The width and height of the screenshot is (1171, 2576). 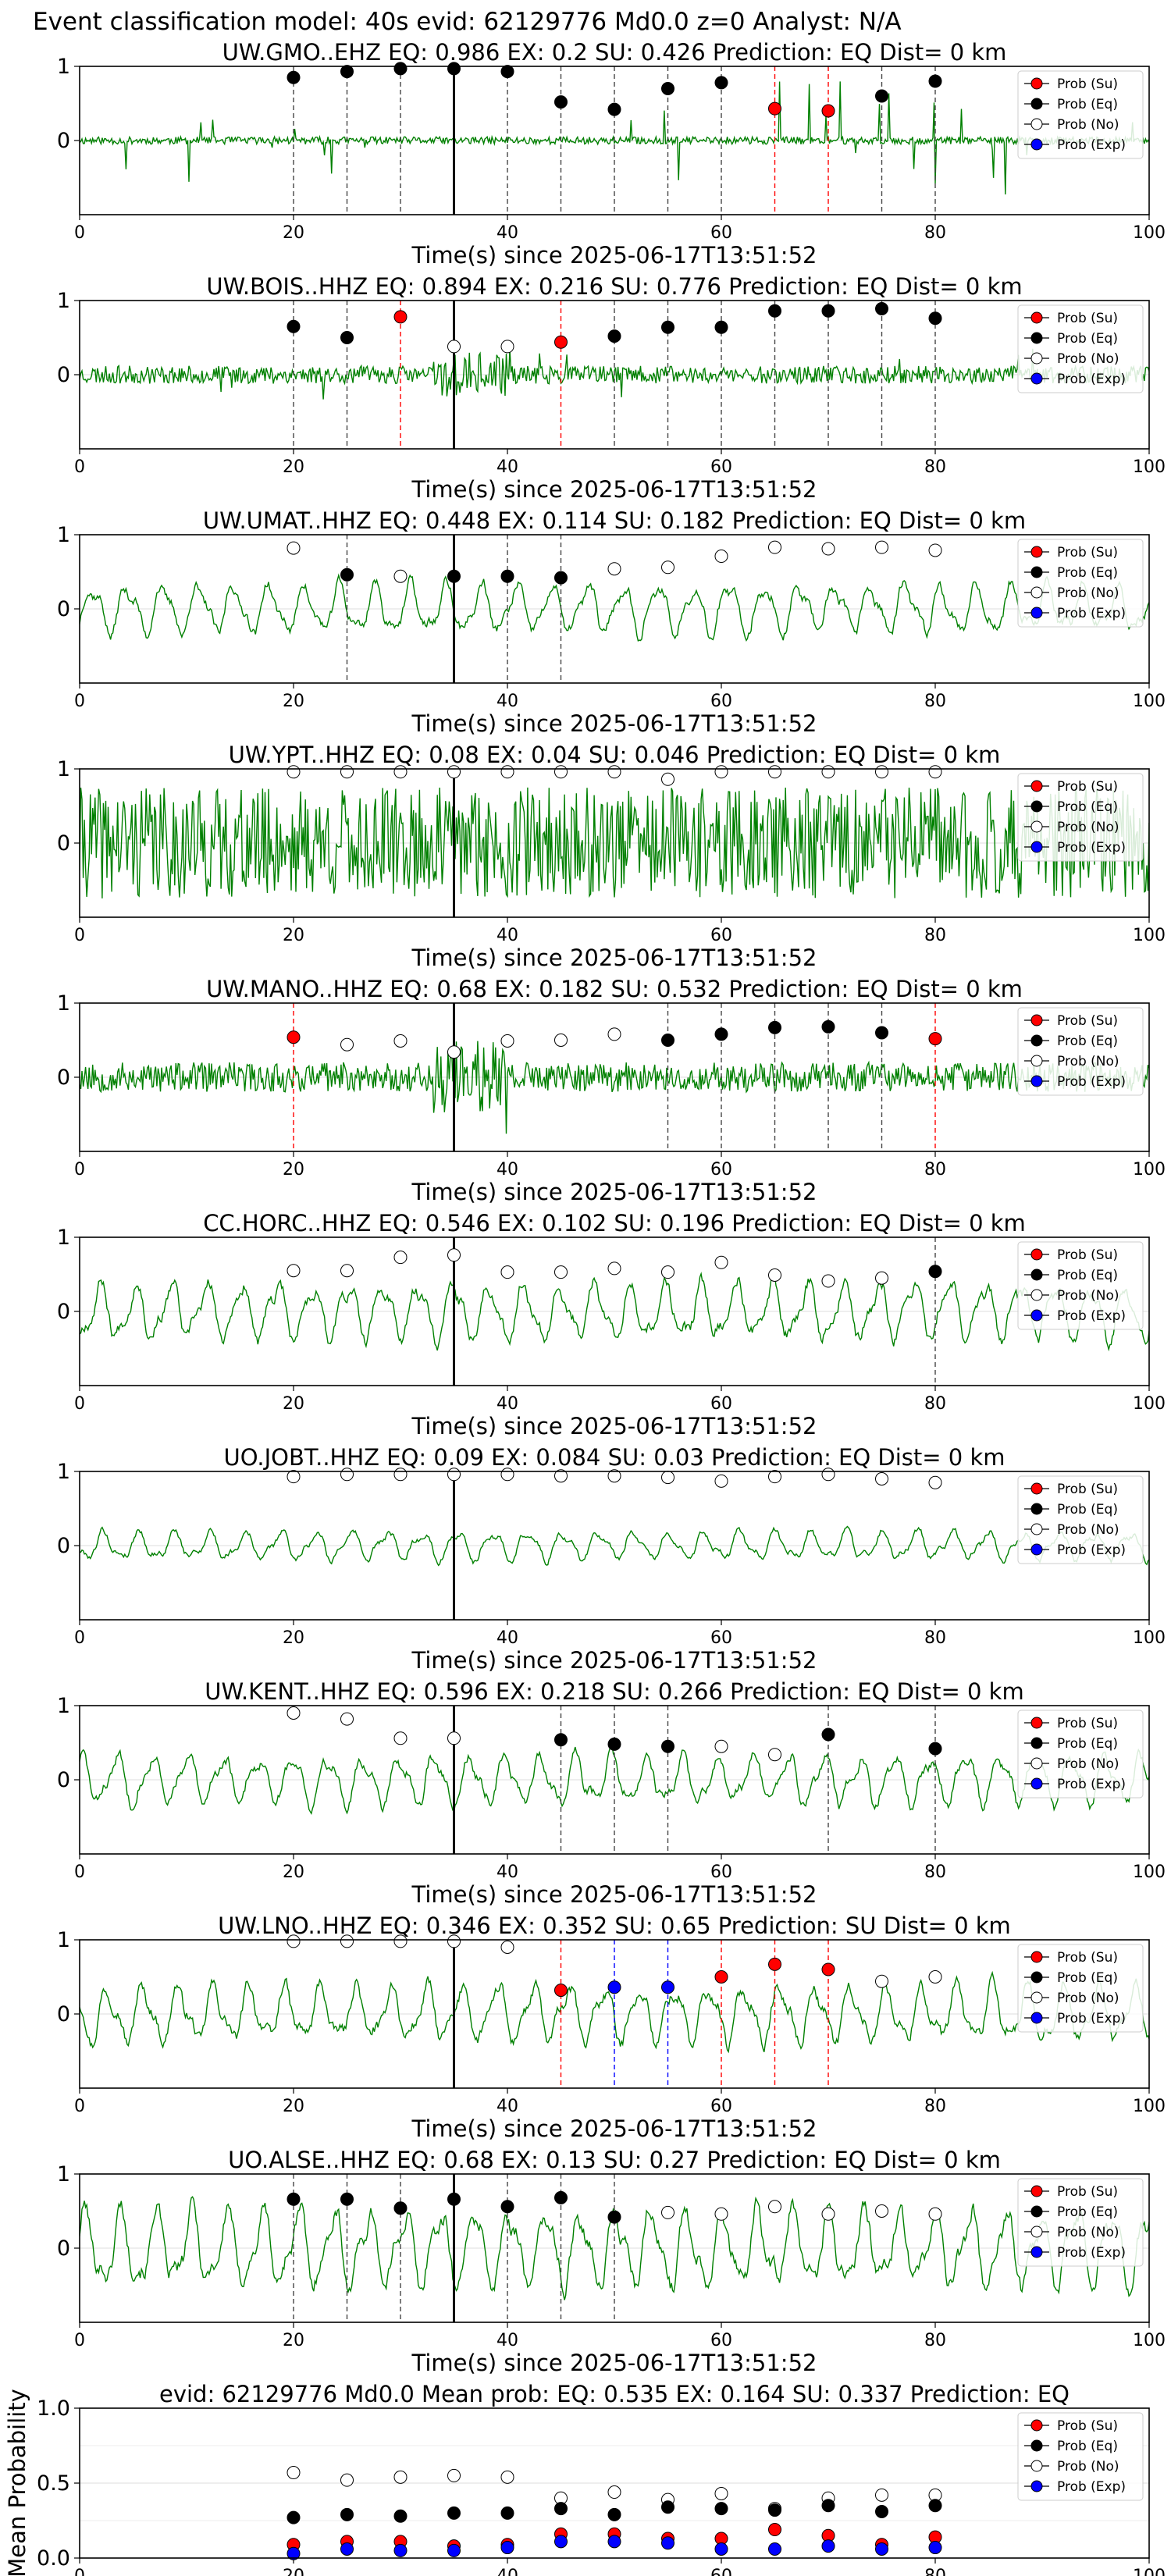 I want to click on waveform-trace, so click(x=614, y=138).